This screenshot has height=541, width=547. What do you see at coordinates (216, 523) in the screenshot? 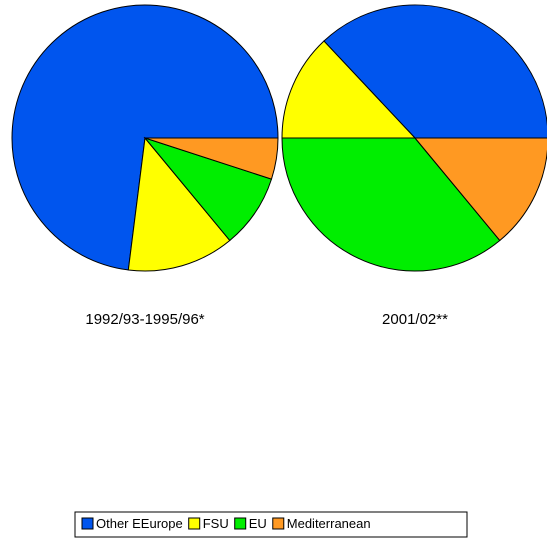
I see `legend-label: FSU` at bounding box center [216, 523].